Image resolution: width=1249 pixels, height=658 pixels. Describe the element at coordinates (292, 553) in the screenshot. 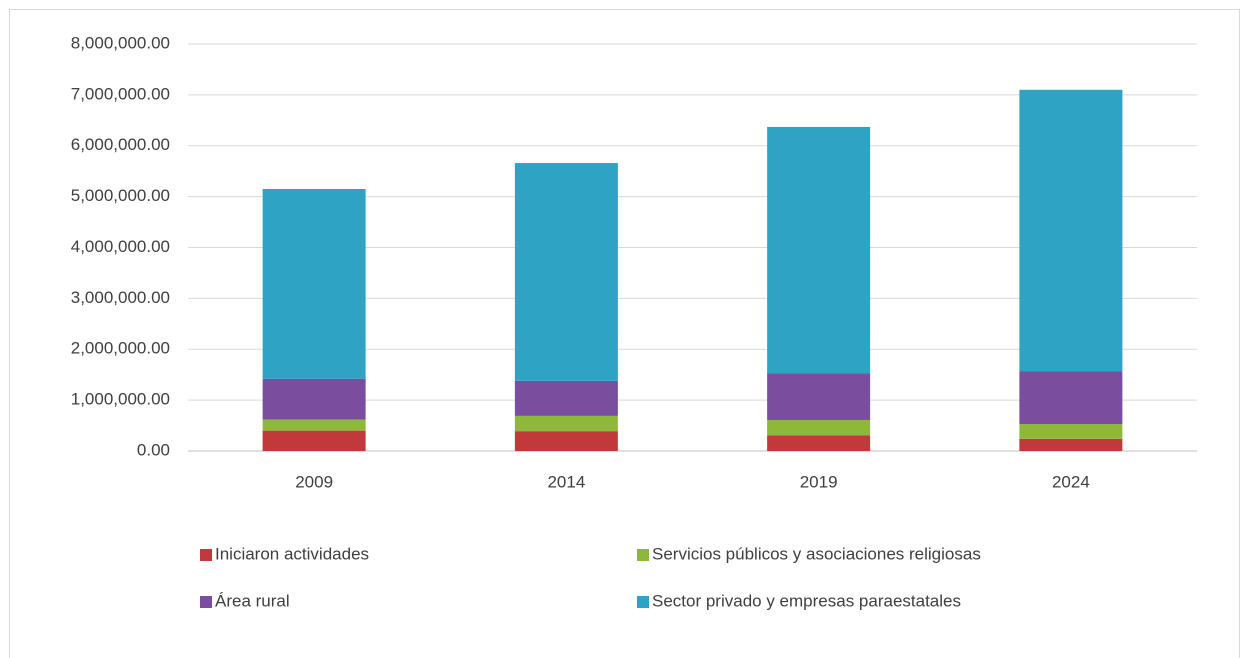

I see `legend-label: Iniciaron actividades` at that location.